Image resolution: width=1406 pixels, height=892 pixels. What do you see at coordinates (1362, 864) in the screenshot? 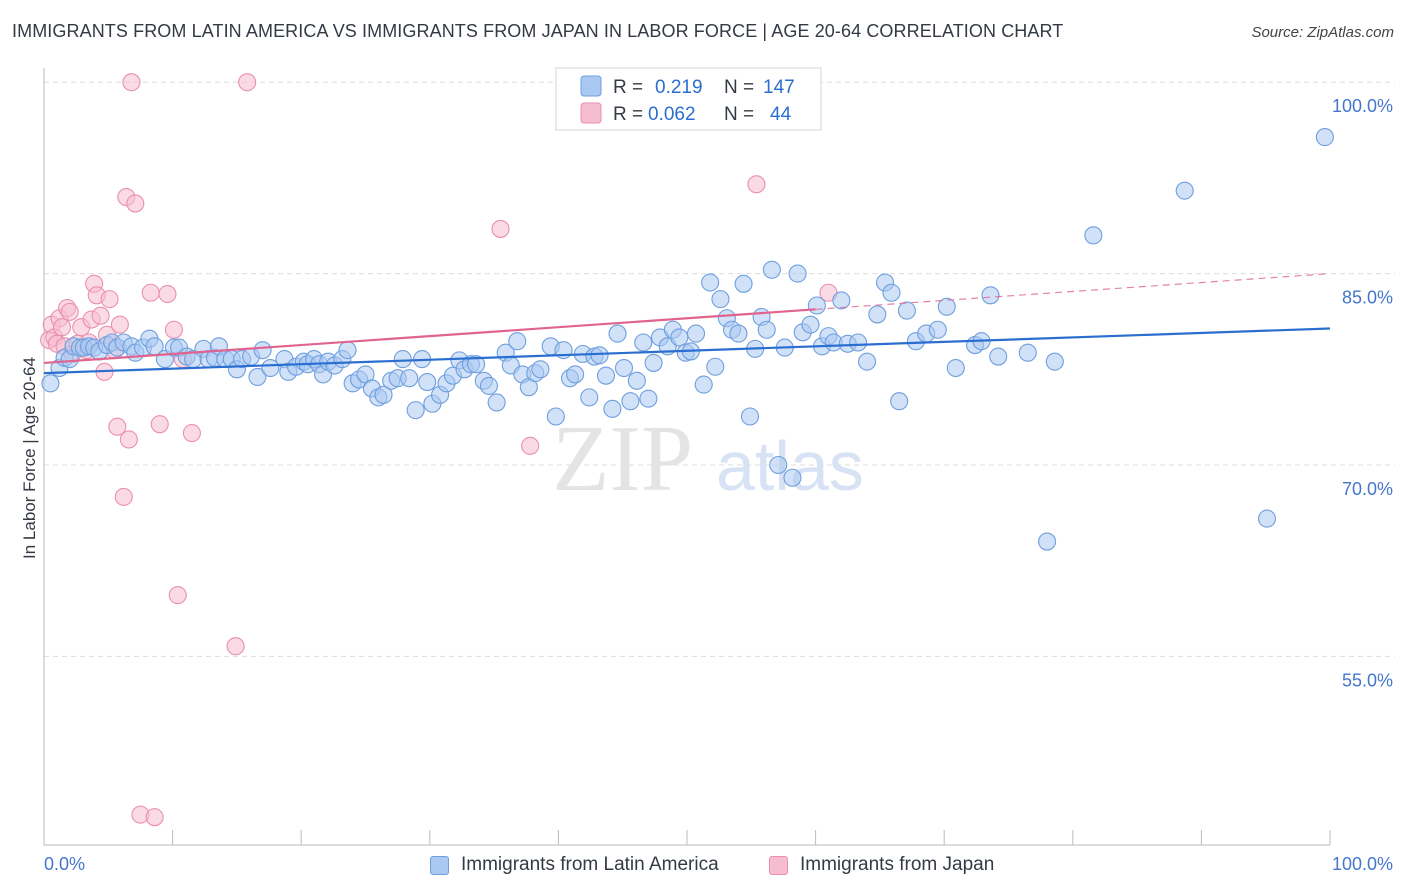
I see `x-tick-label-max: 100.0%` at bounding box center [1362, 864].